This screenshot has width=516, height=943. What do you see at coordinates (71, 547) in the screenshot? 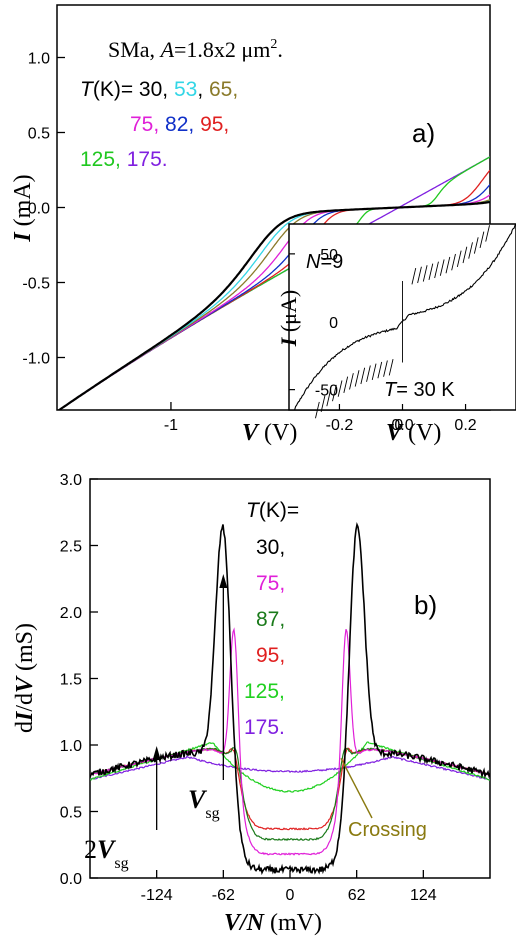
I see `panel-b-y-tick-label: 2.5` at bounding box center [71, 547].